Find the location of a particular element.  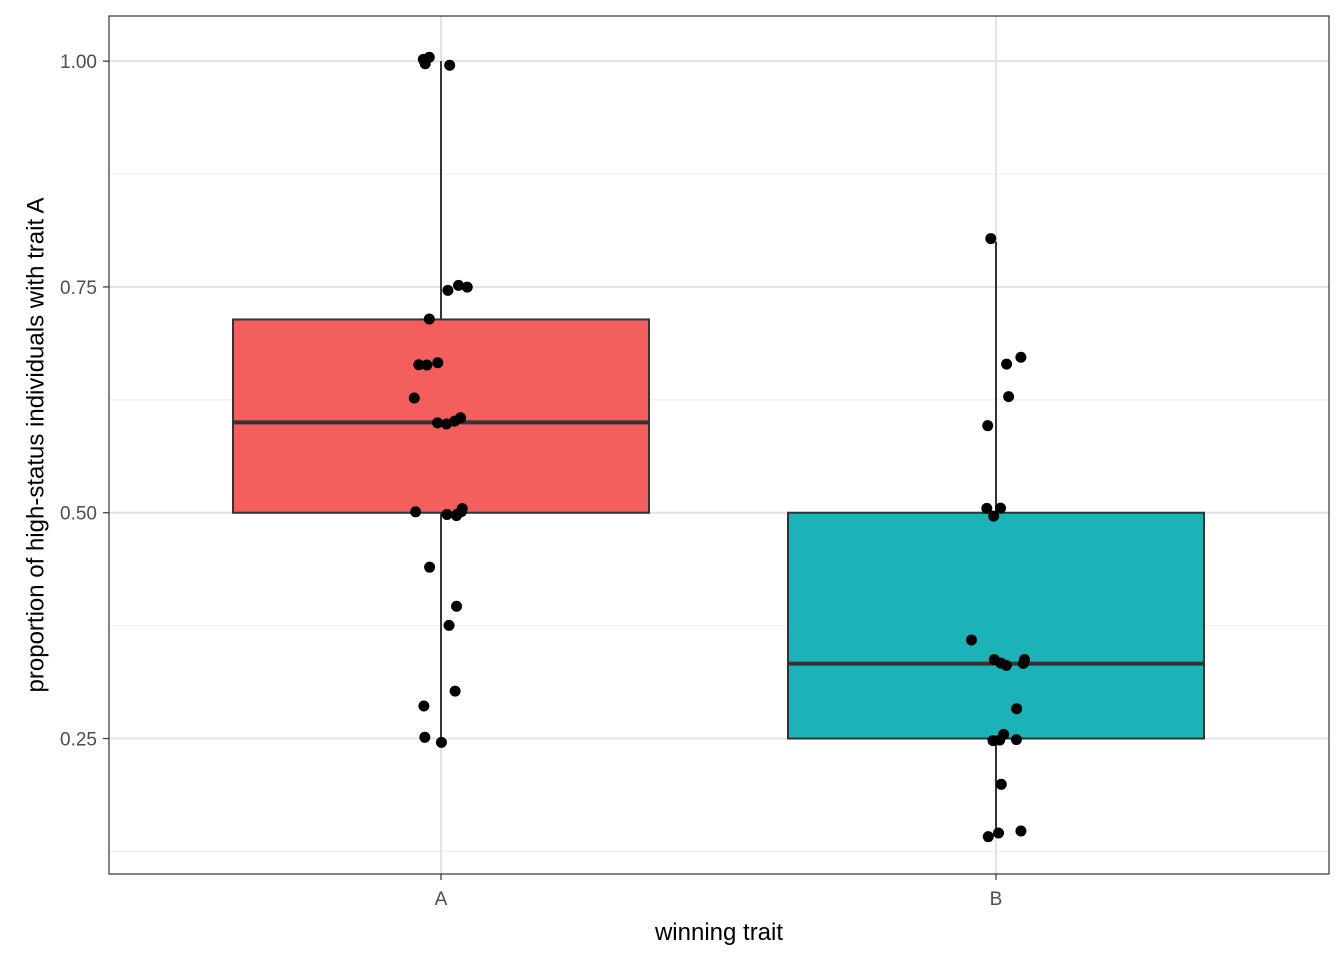

y-axis: 0.25 0.50 0.75 1.00 is located at coordinates (84, 401).